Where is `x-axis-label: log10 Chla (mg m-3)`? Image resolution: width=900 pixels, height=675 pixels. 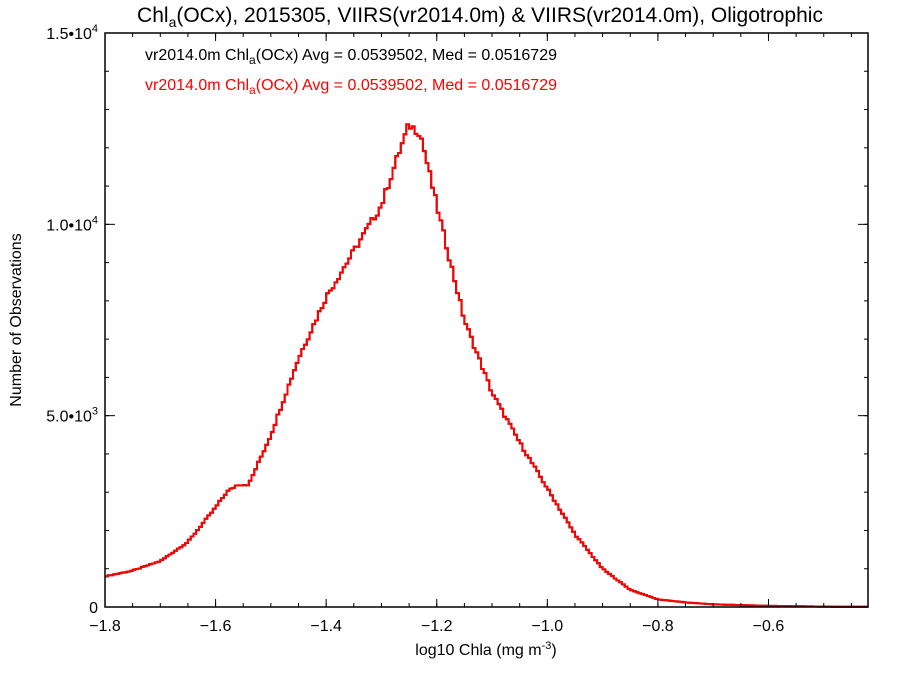 x-axis-label: log10 Chla (mg m-3) is located at coordinates (485, 649).